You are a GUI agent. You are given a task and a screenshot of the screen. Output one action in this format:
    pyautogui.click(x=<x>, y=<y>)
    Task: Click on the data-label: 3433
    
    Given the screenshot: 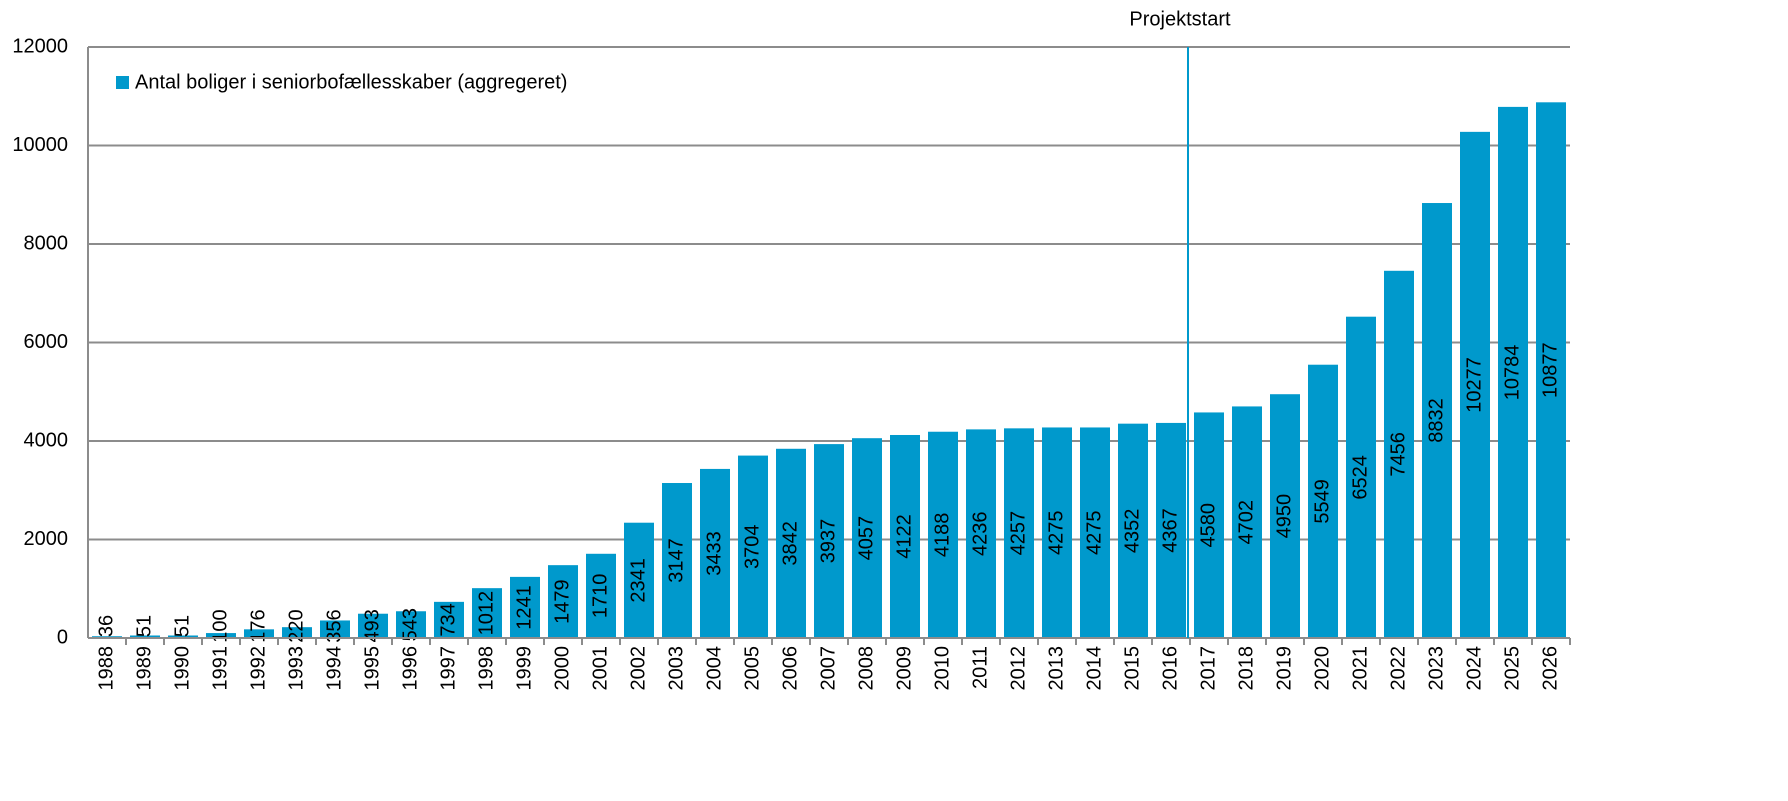 What is the action you would take?
    pyautogui.click(x=714, y=553)
    